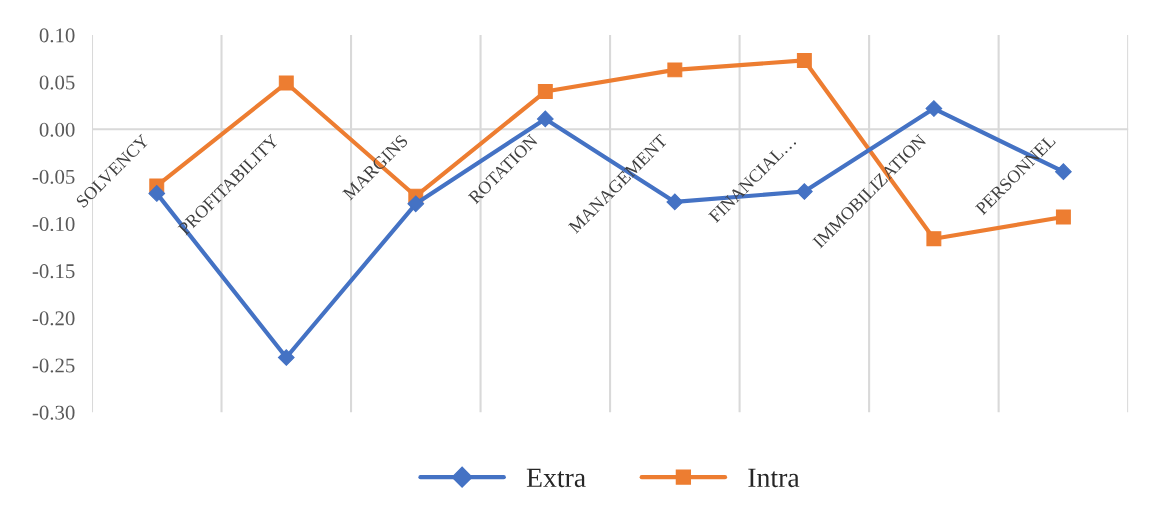 The width and height of the screenshot is (1150, 514). I want to click on y-tick-label: 0.05, so click(57, 82).